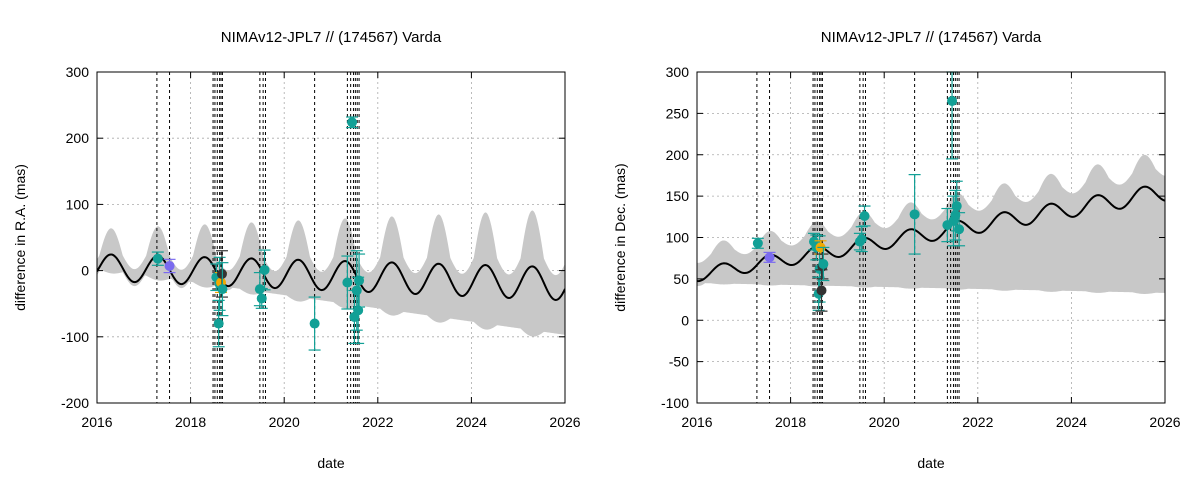  Describe the element at coordinates (75, 403) in the screenshot. I see `y-tick-label: -200` at that location.